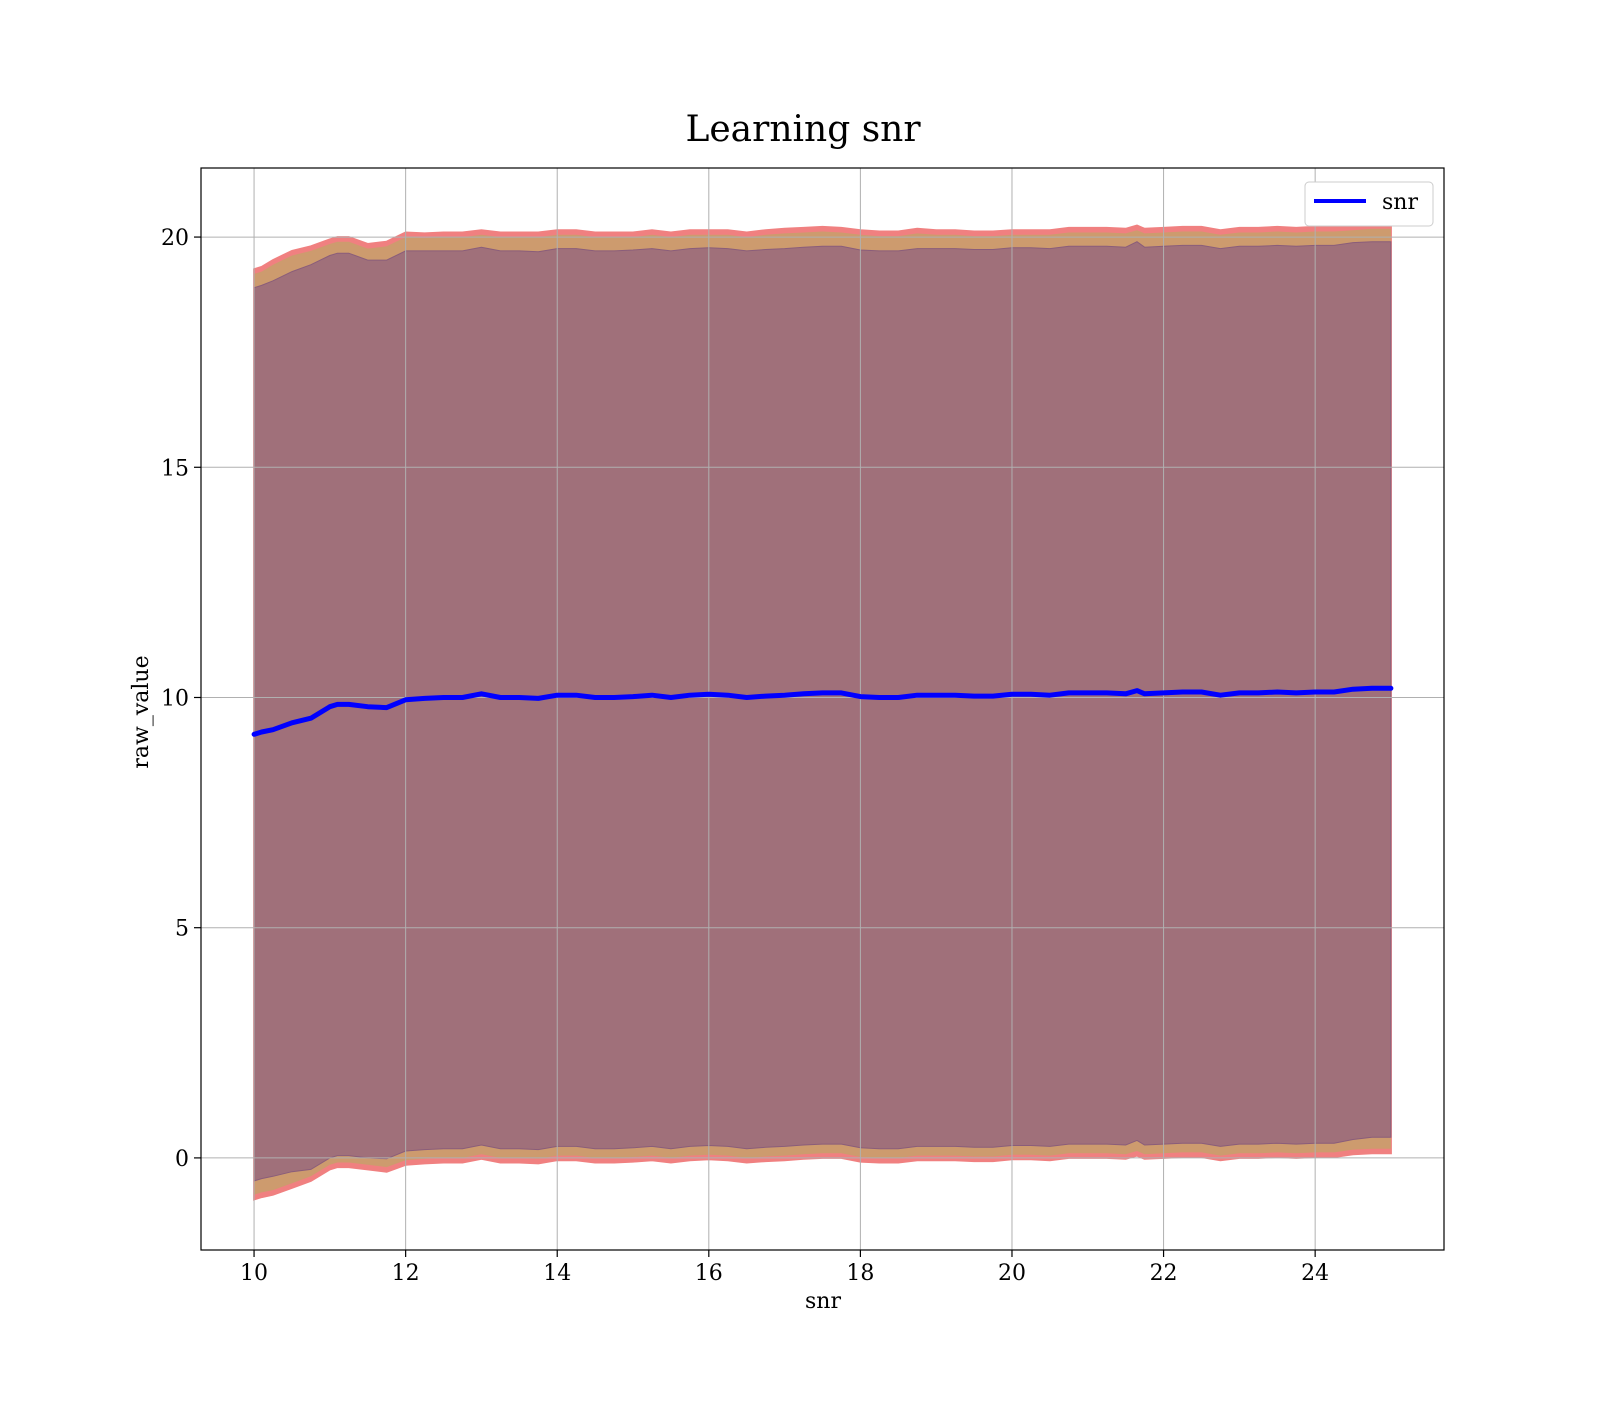 The image size is (1600, 1405). What do you see at coordinates (1400, 202) in the screenshot?
I see `legend-label: snr` at bounding box center [1400, 202].